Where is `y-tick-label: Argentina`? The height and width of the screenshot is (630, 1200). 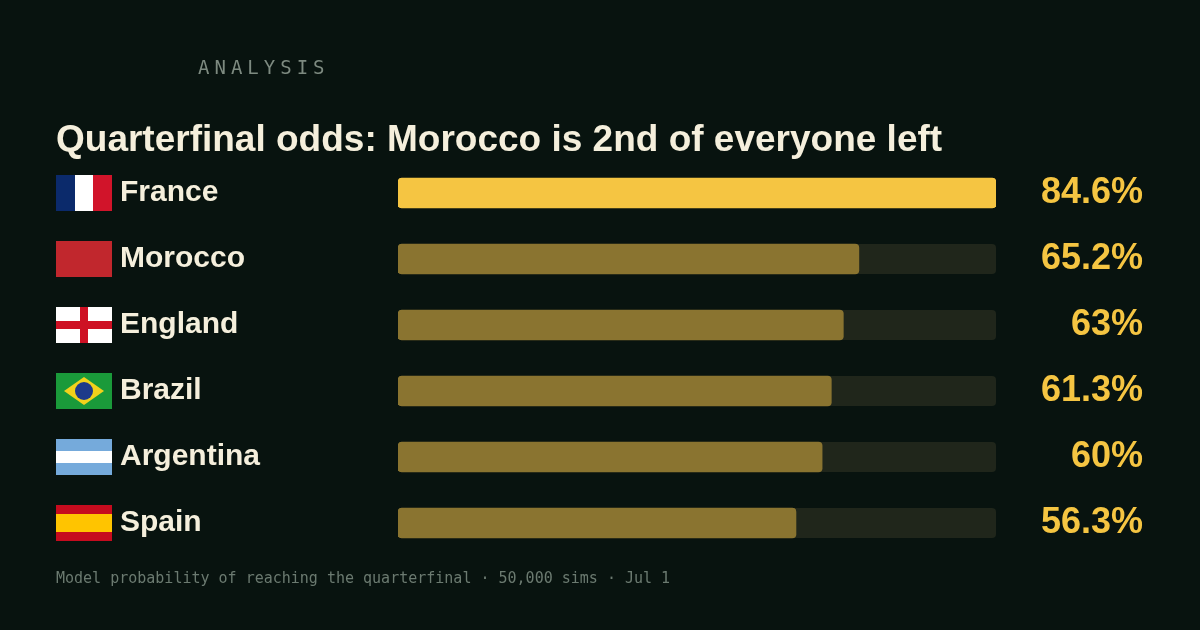
y-tick-label: Argentina is located at coordinates (190, 455).